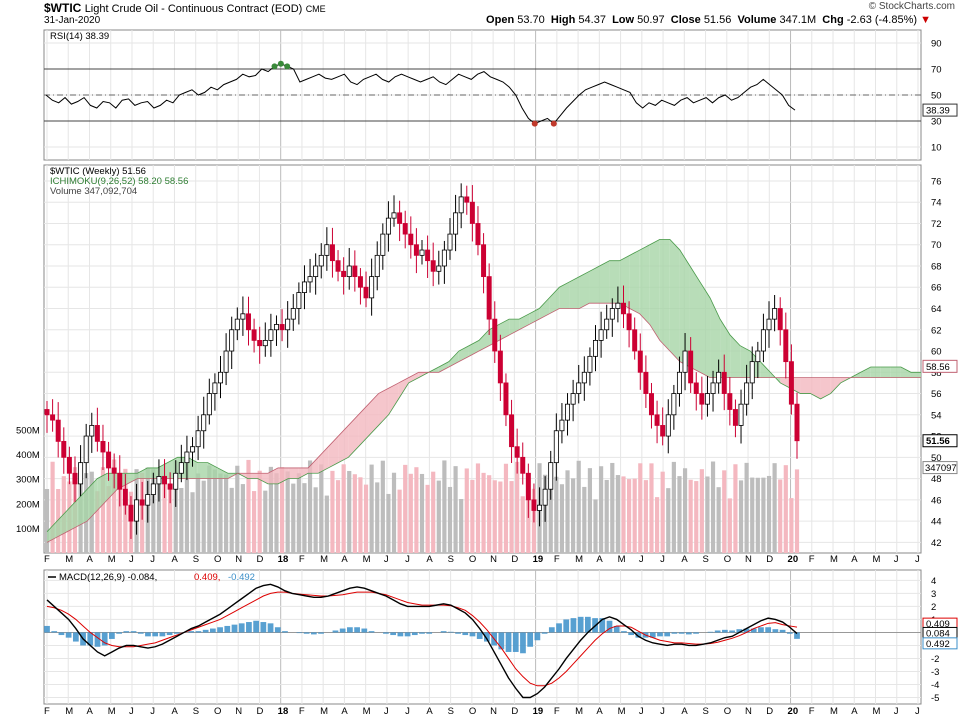  What do you see at coordinates (936, 522) in the screenshot?
I see `price-tick-label: 44` at bounding box center [936, 522].